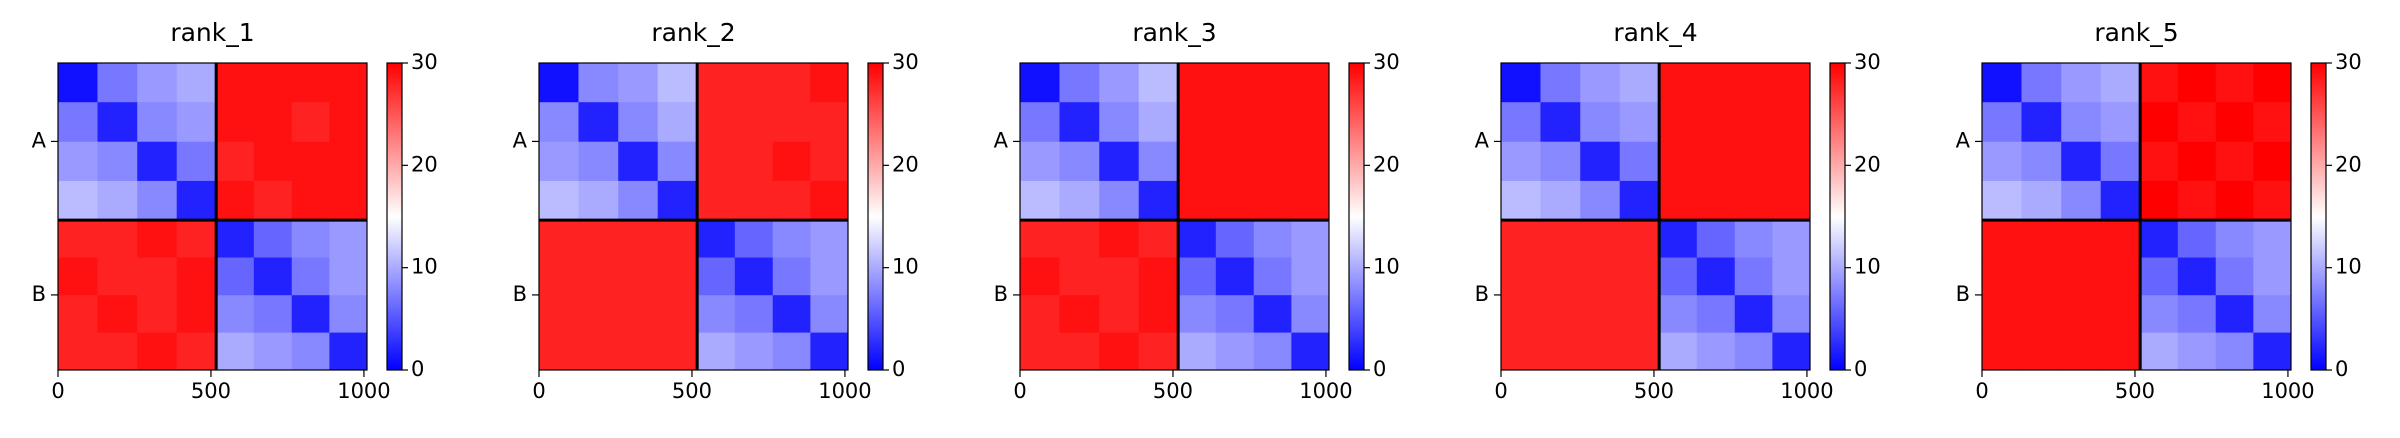 This screenshot has width=2400, height=438. I want to click on heatmap-panel: rank_5 0 500 1000 A B 0 10 20 30, so click(2159, 210).